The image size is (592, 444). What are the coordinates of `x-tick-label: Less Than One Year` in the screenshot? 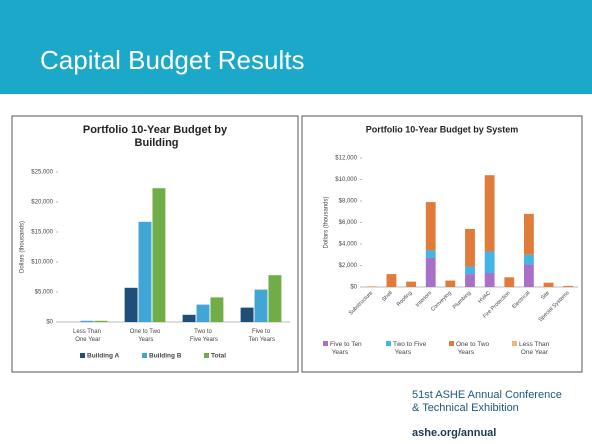 It's located at (87, 336).